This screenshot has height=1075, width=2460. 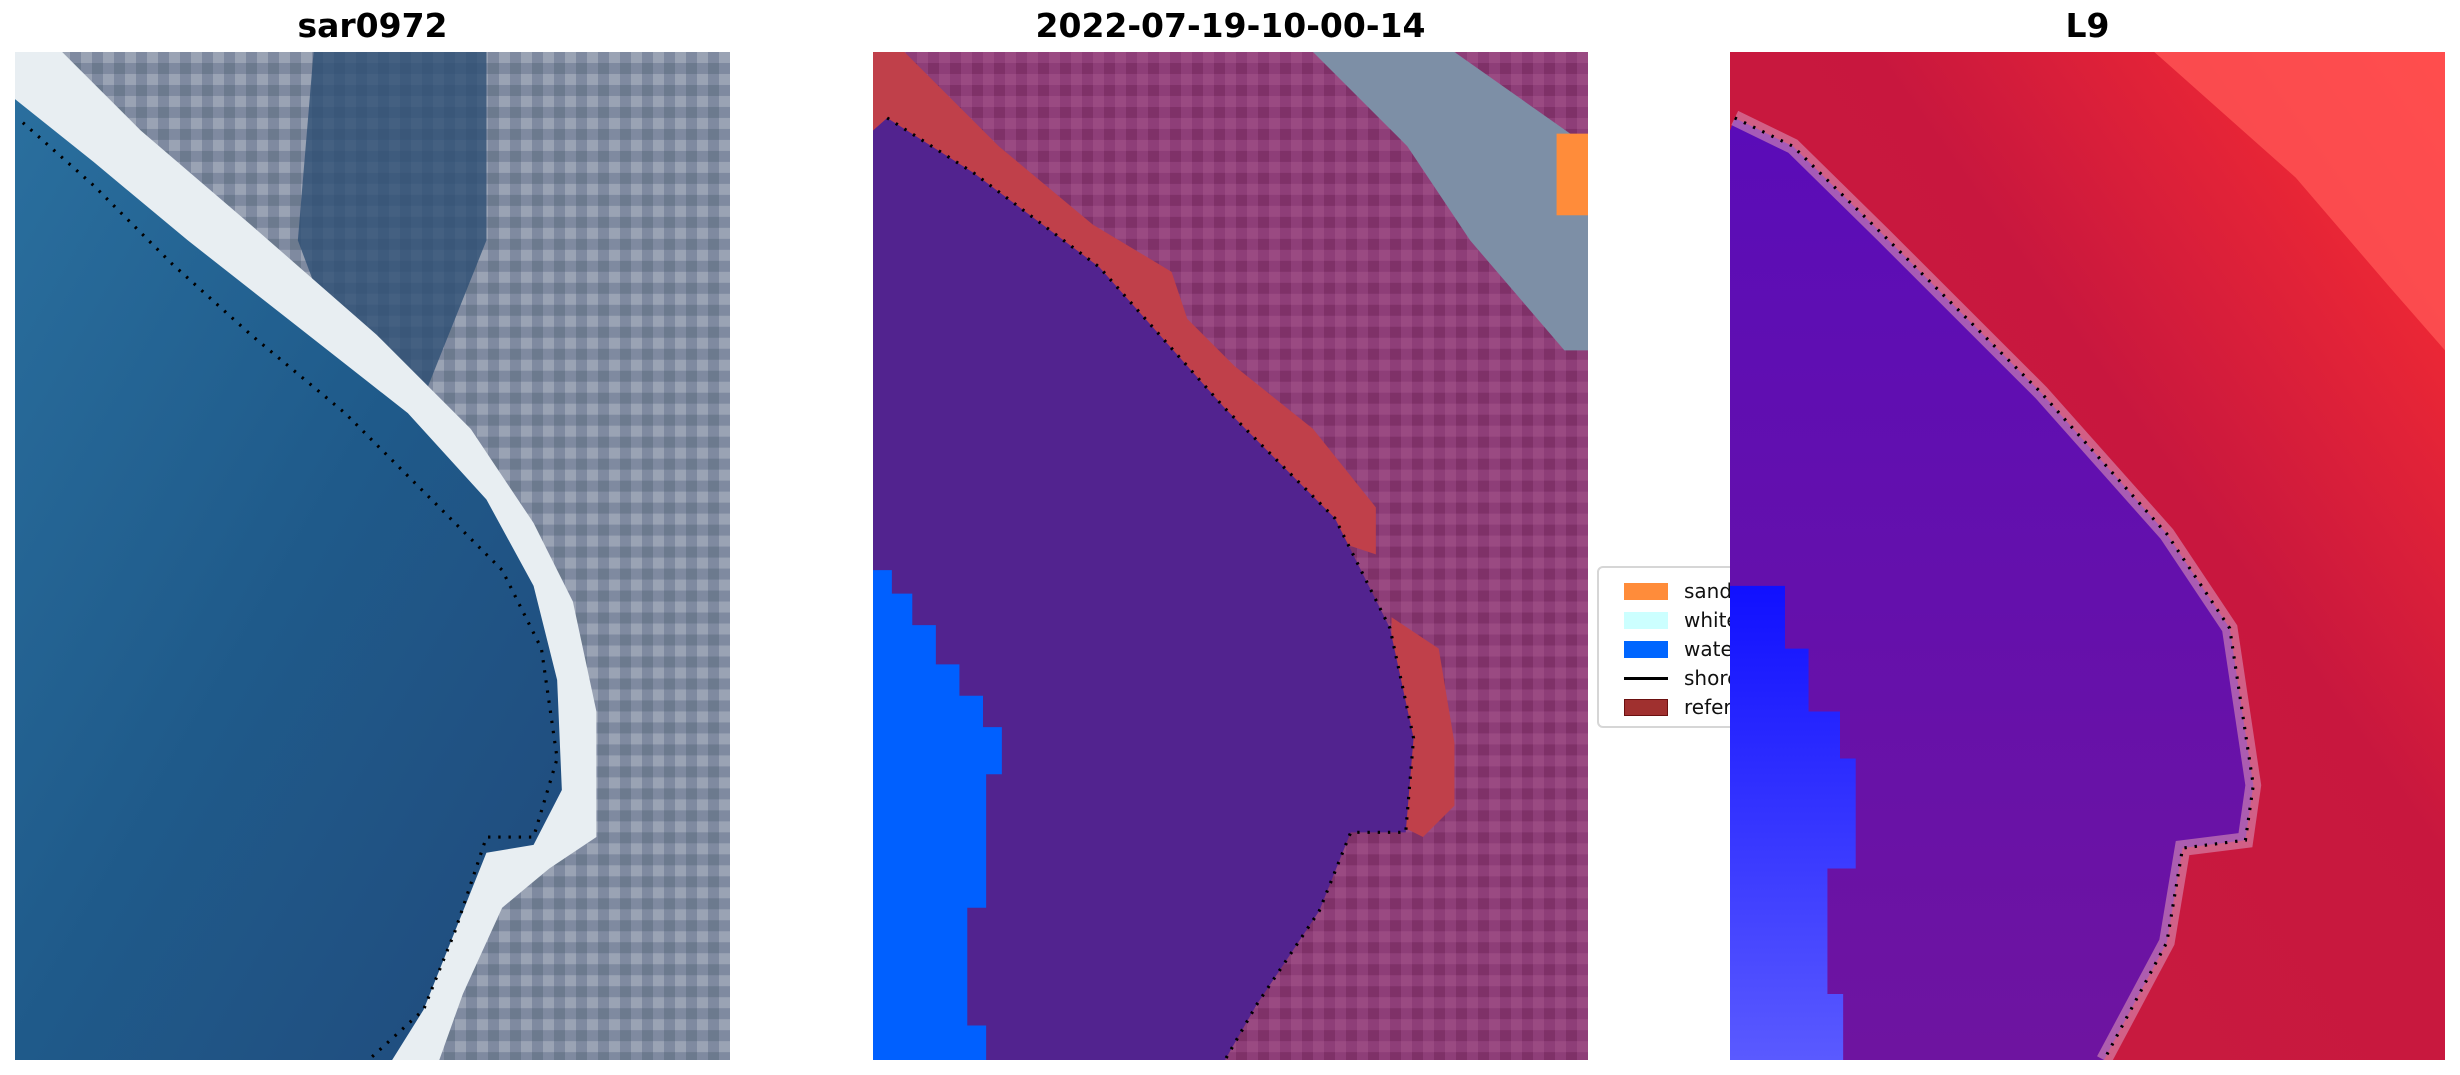 I want to click on whitewater-swatch, so click(x=1646, y=620).